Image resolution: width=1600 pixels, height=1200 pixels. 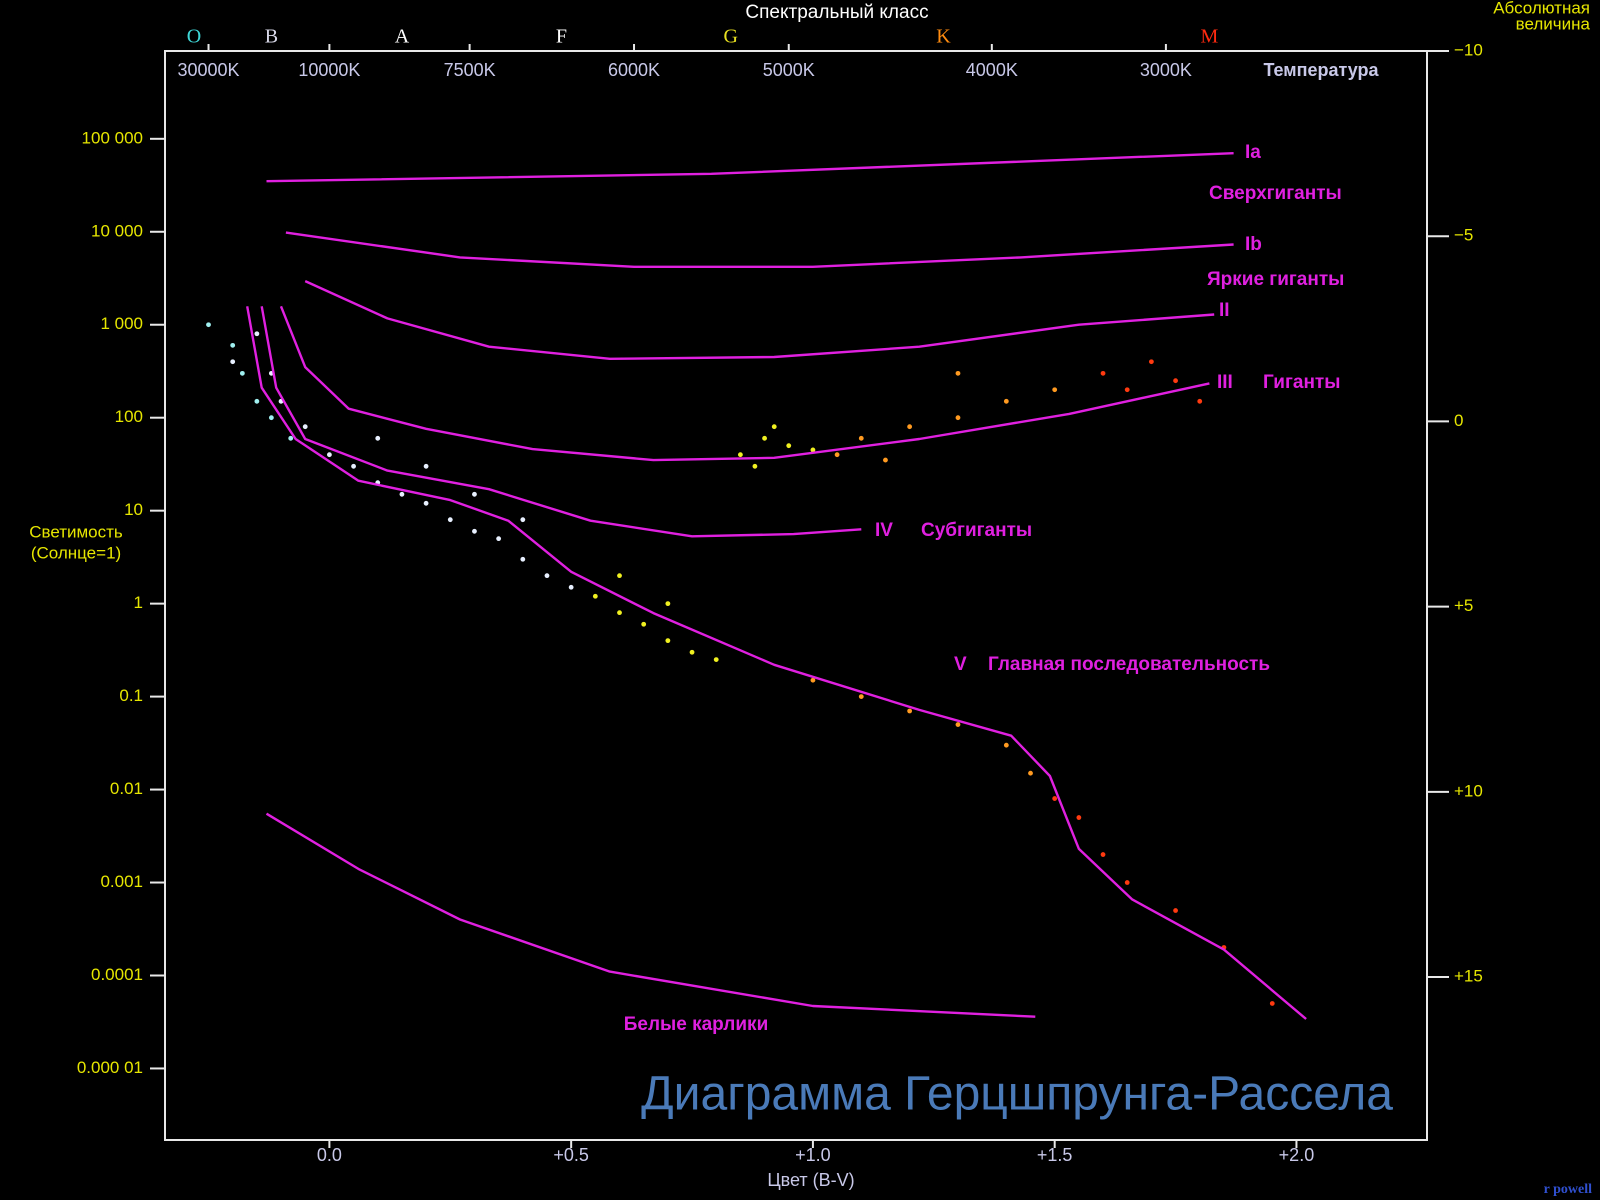 I want to click on x-tick-label: +0.5, so click(x=571, y=1155).